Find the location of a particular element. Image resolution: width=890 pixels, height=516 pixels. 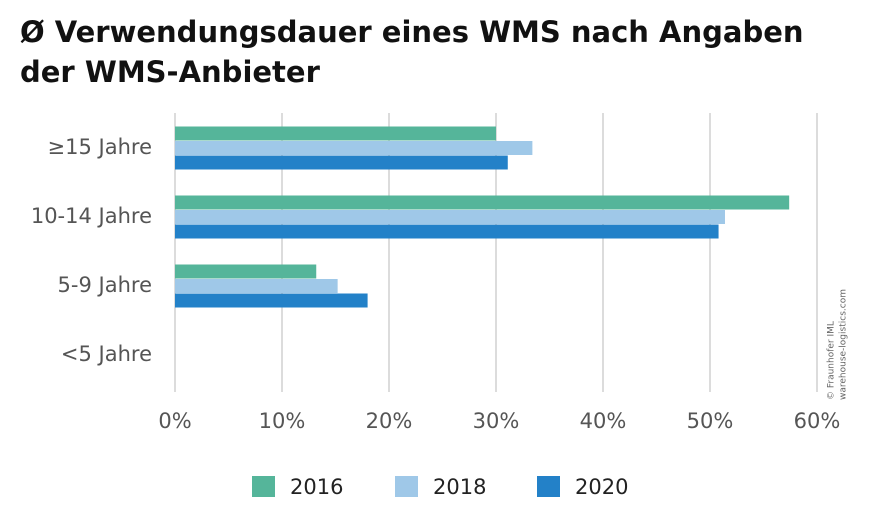

legend-label: 2016 is located at coordinates (316, 487).